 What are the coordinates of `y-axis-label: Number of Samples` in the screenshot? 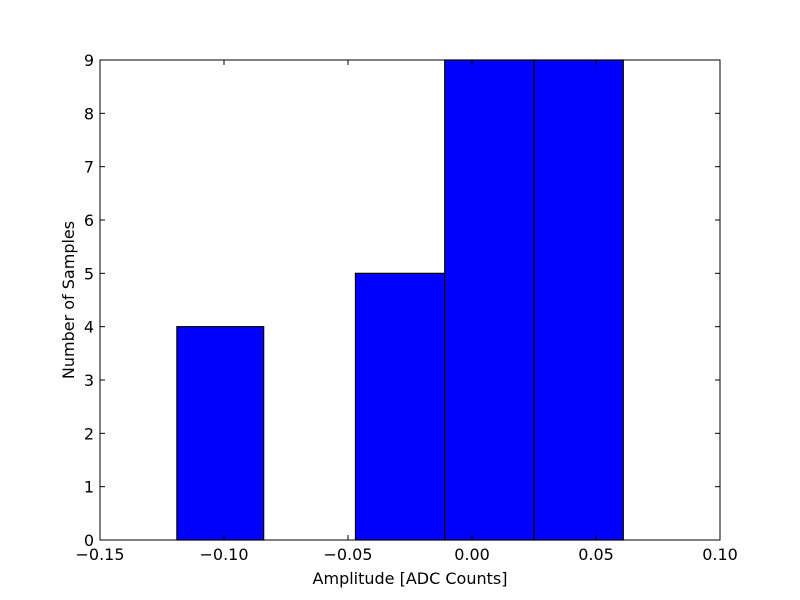 It's located at (68, 300).